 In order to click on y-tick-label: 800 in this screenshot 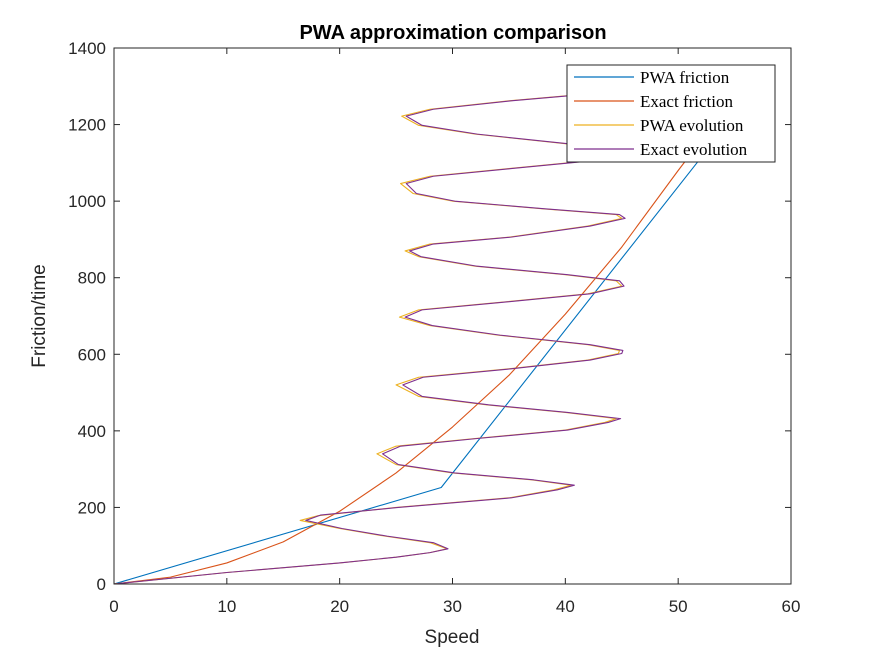, I will do `click(92, 278)`.